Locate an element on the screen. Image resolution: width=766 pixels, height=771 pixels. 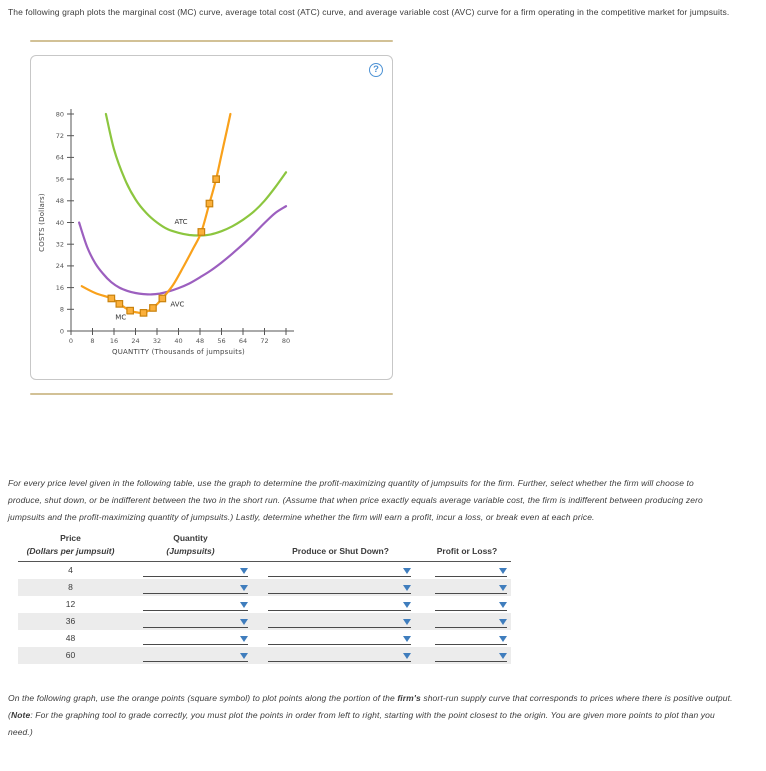
divider-bottom is located at coordinates (211, 394).